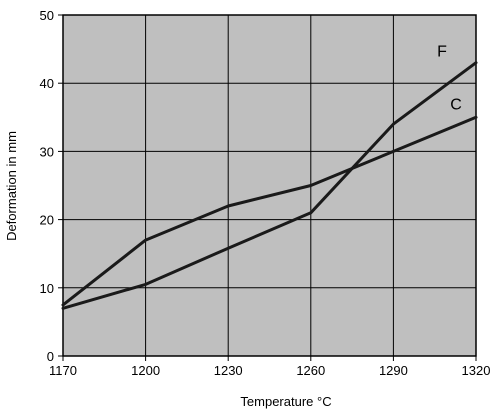 The image size is (494, 418). Describe the element at coordinates (47, 15) in the screenshot. I see `y-tick-label: 50` at that location.